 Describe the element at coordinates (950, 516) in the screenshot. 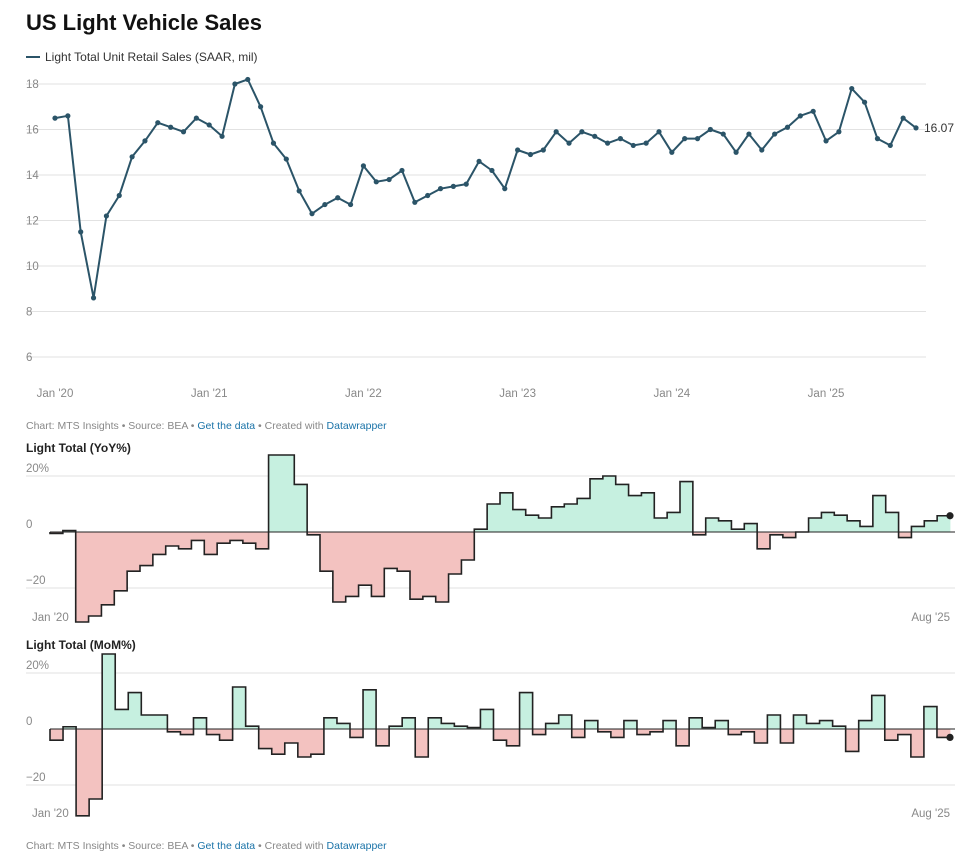

I see `last-point` at that location.